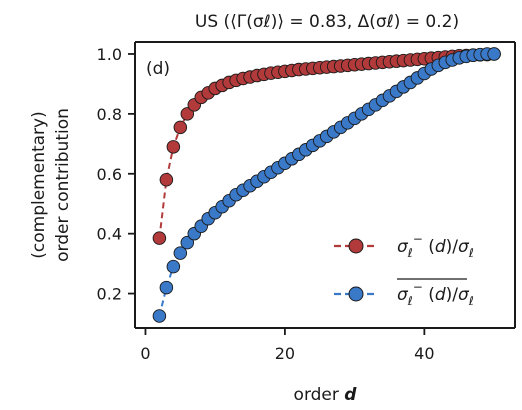 Image resolution: width=522 pixels, height=410 pixels. I want to click on y-axis-label: (complementary), so click(39, 184).